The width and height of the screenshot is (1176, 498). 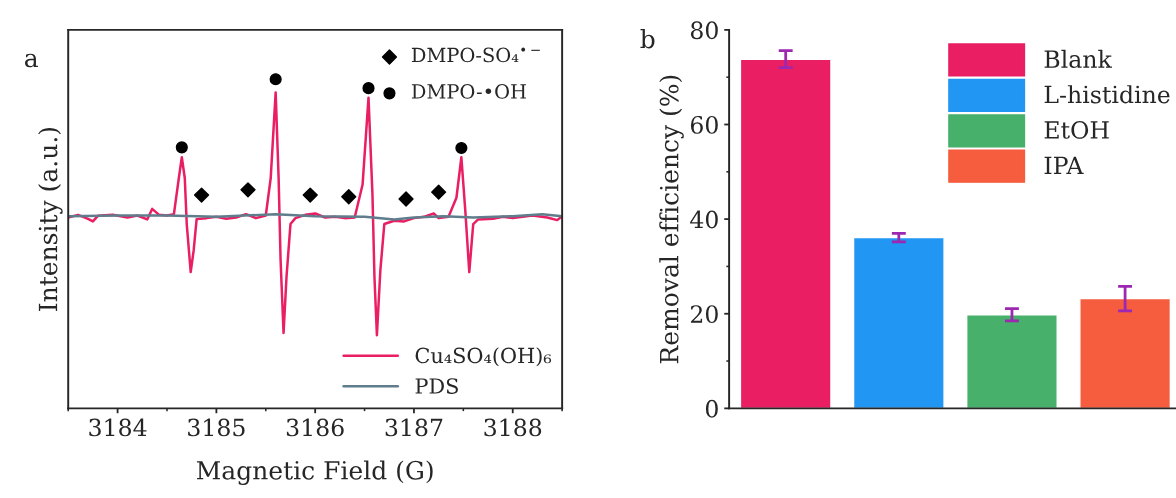 What do you see at coordinates (31, 60) in the screenshot?
I see `chart-title: a` at bounding box center [31, 60].